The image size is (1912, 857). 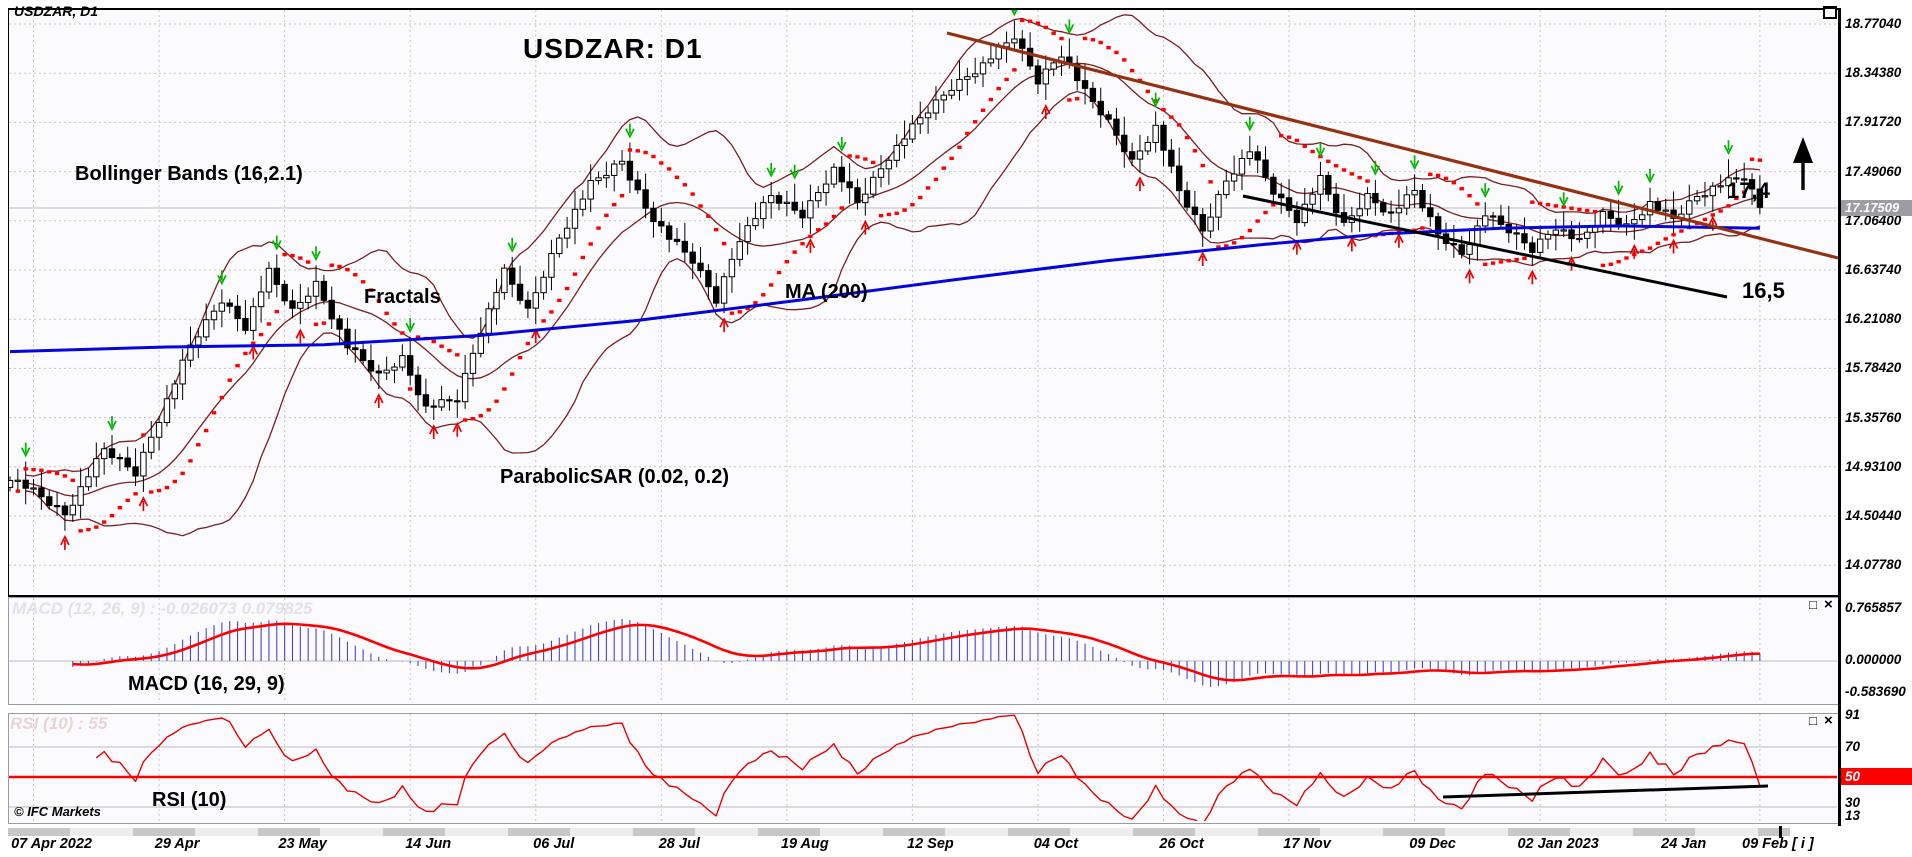 I want to click on fractals-label: Fractals, so click(x=402, y=297).